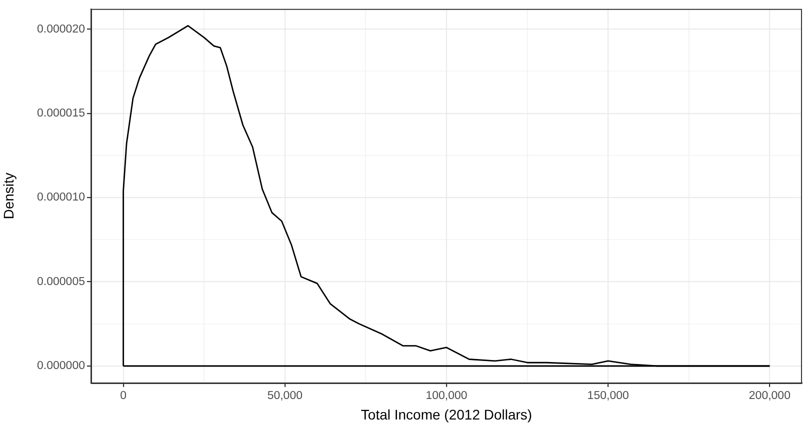  What do you see at coordinates (61, 366) in the screenshot?
I see `y-tick-label: 0.000000` at bounding box center [61, 366].